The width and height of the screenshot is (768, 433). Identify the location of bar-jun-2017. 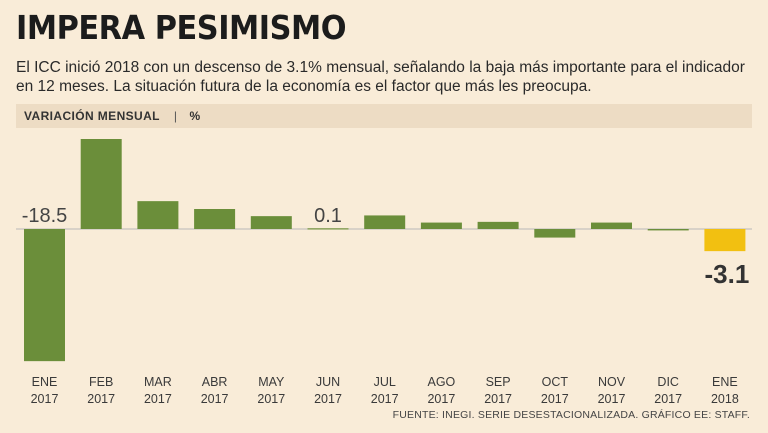
(328, 229).